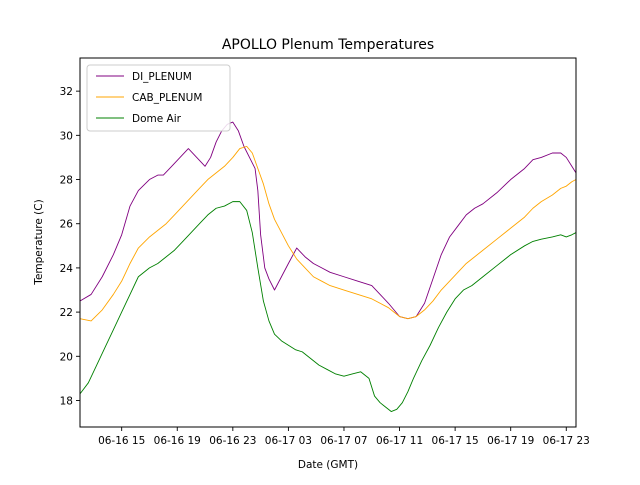  What do you see at coordinates (66, 181) in the screenshot?
I see `y-tick-label: 28` at bounding box center [66, 181].